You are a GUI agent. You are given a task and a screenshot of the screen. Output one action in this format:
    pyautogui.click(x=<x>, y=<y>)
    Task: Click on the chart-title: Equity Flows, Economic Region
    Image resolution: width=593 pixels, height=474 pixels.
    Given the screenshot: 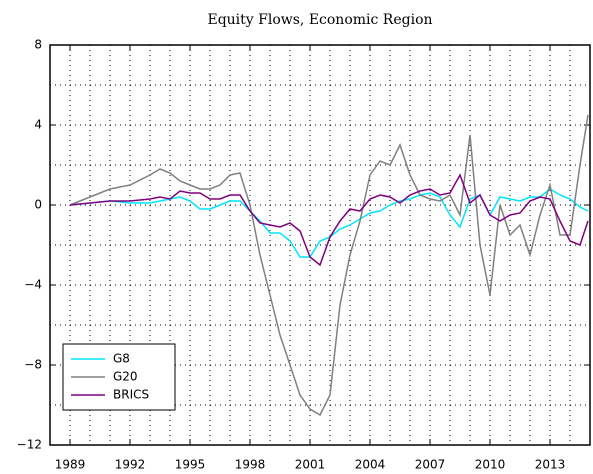 What is the action you would take?
    pyautogui.click(x=319, y=20)
    